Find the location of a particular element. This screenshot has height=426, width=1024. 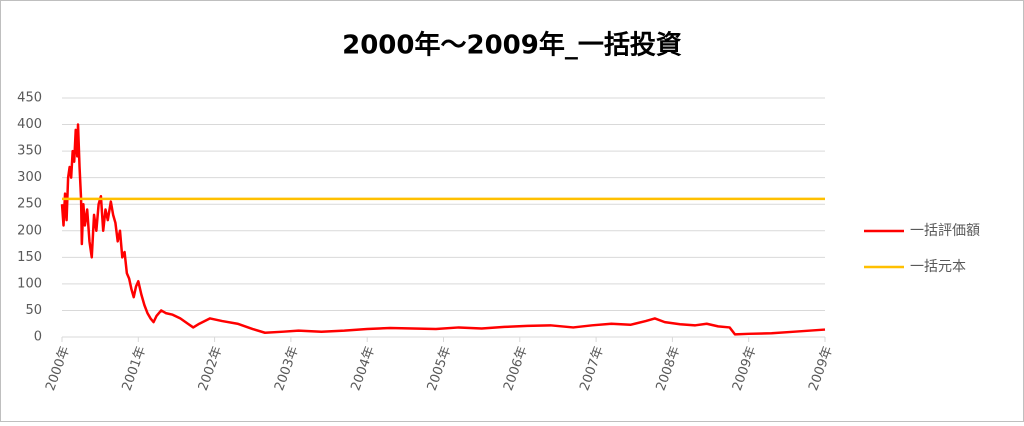

y-tick-label: 350 is located at coordinates (29, 151).